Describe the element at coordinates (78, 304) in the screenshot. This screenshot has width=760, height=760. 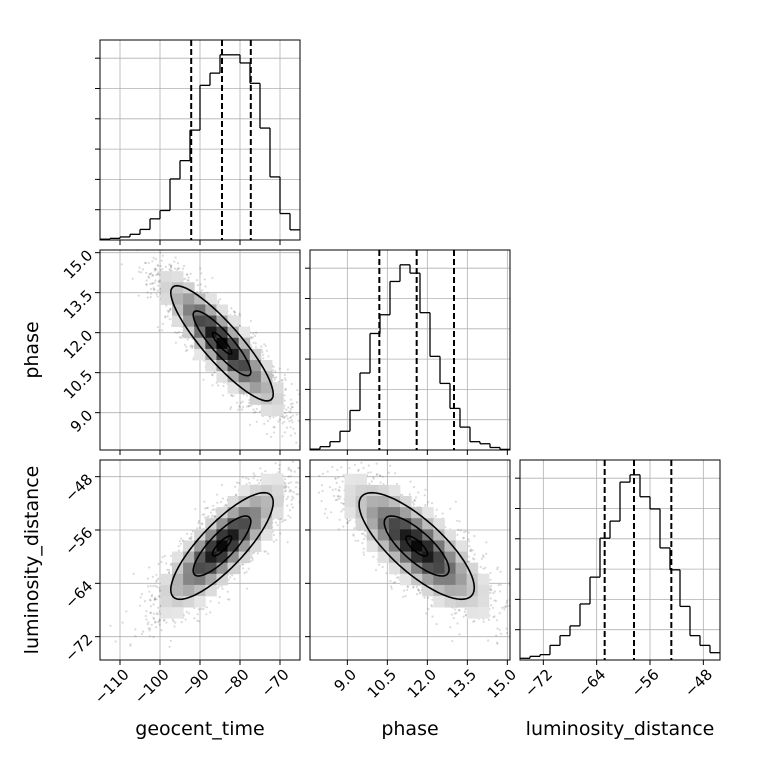
I see `y-tick-label: 13.5` at that location.